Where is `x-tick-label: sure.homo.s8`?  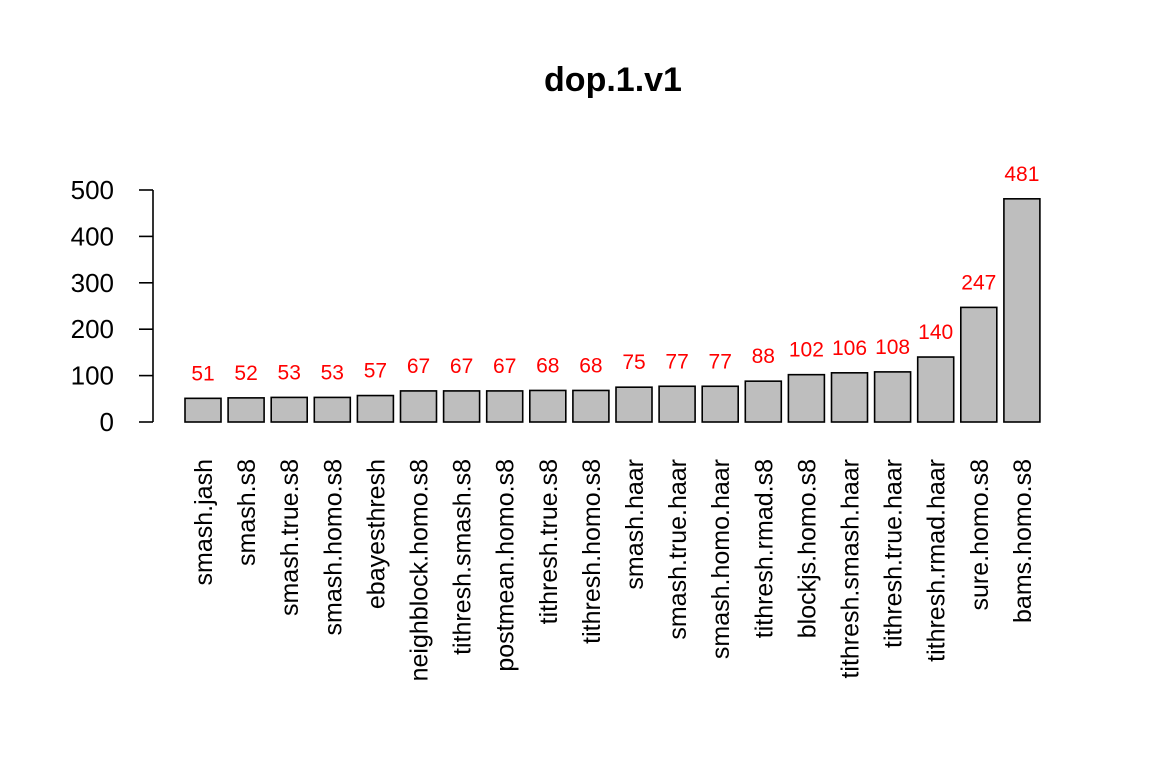
x-tick-label: sure.homo.s8 is located at coordinates (980, 534).